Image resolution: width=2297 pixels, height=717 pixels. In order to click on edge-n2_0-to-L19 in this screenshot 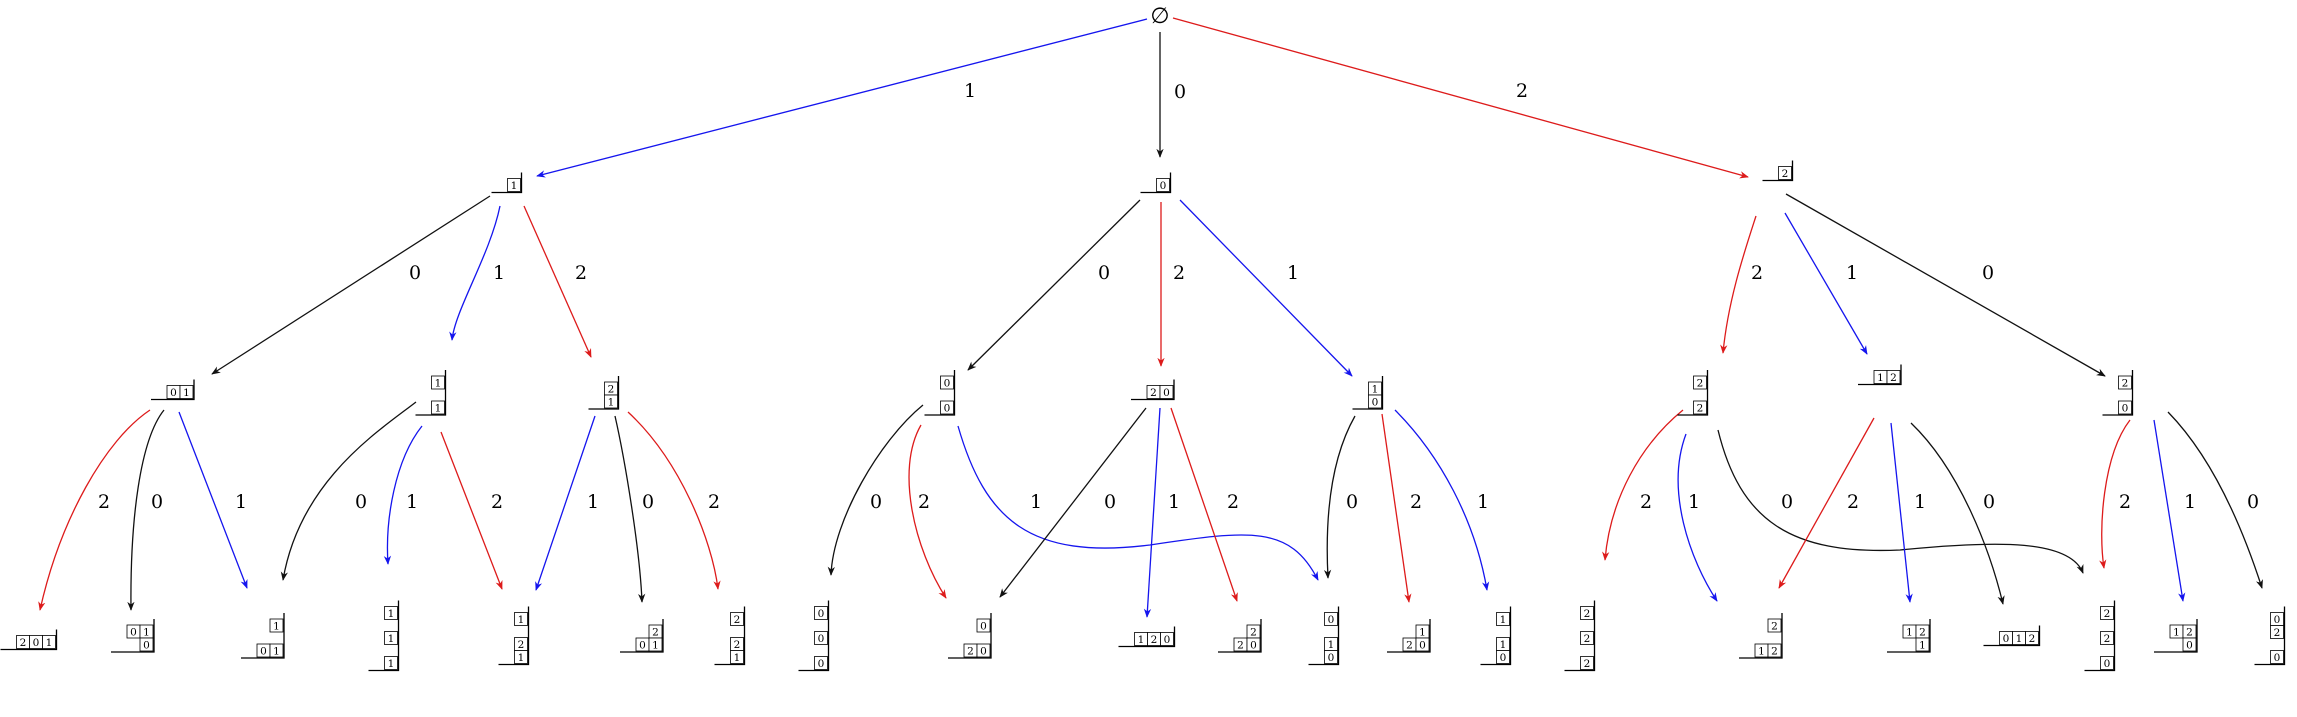, I will do `click(2115, 494)`.